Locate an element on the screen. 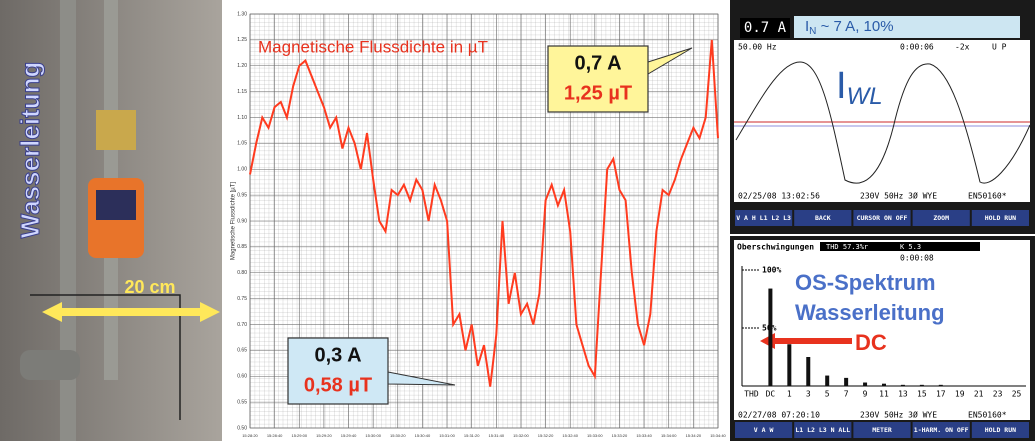  x-tick-label: 3 is located at coordinates (808, 394).